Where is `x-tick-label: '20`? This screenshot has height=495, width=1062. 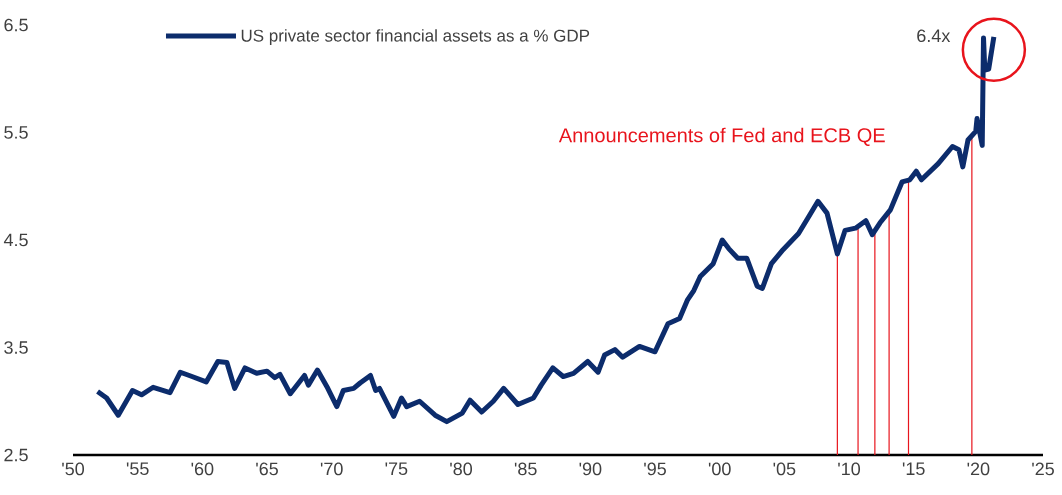
x-tick-label: '20 is located at coordinates (978, 469).